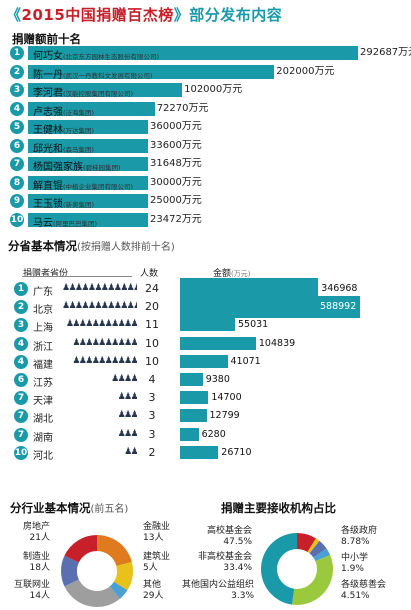  What do you see at coordinates (83, 184) in the screenshot?
I see `donor-name: 解直锟(中植企业集团有限公司)` at bounding box center [83, 184].